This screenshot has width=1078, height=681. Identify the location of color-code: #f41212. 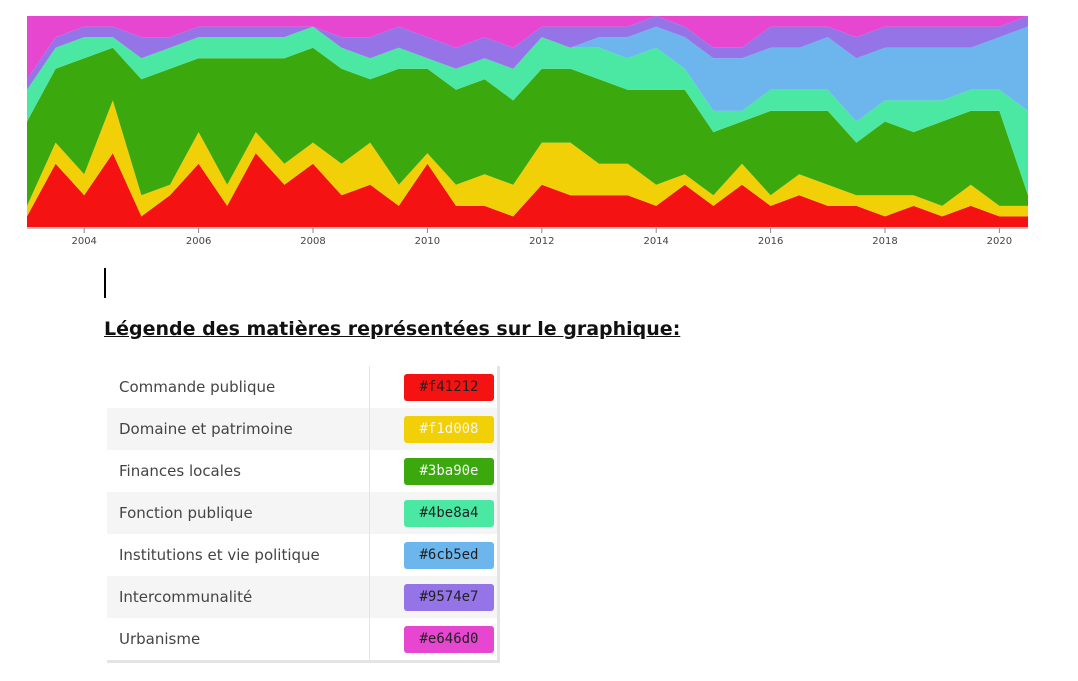
(449, 387).